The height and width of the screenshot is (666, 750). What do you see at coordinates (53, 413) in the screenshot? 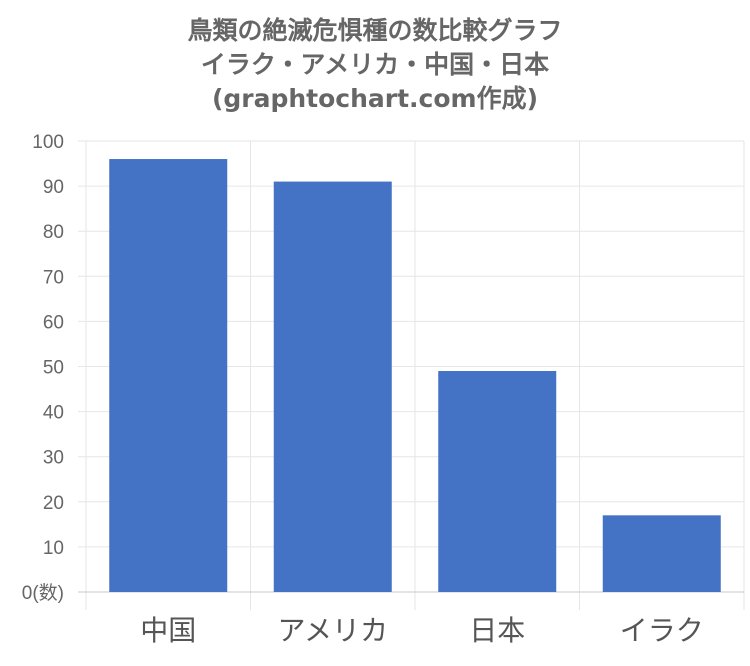
I see `y-tick-label: 40` at bounding box center [53, 413].